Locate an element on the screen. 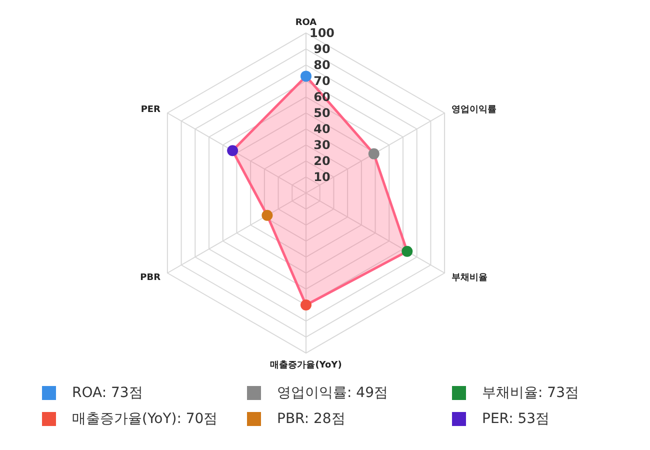 The image size is (650, 450). y-tick-label: 30 is located at coordinates (322, 145).